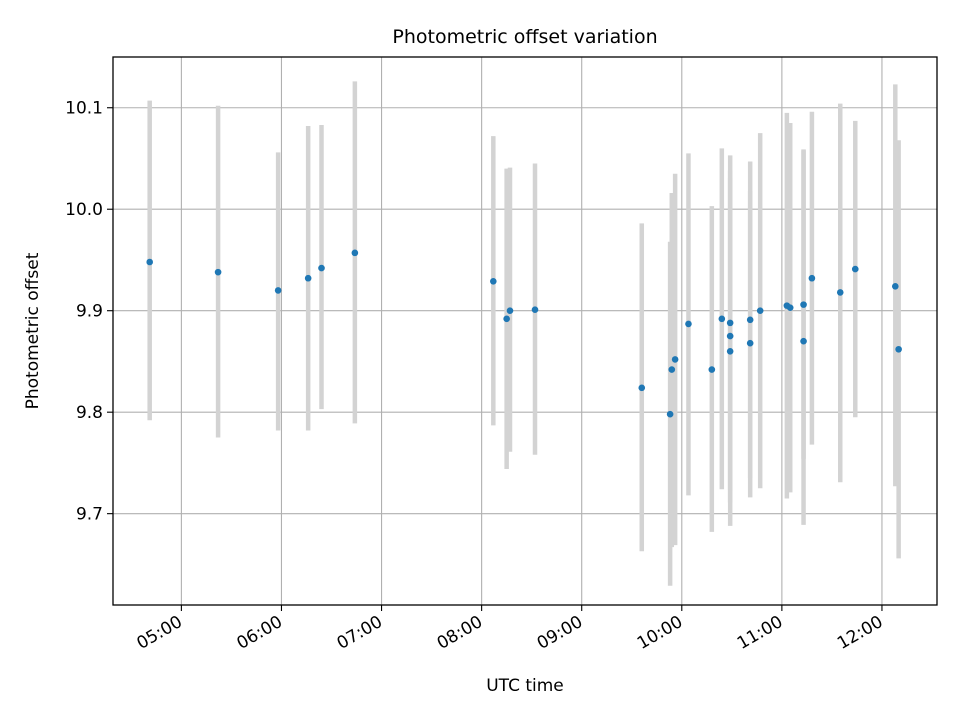 This screenshot has width=960, height=720. Describe the element at coordinates (524, 37) in the screenshot. I see `chart-title: Photometric offset variation` at that location.